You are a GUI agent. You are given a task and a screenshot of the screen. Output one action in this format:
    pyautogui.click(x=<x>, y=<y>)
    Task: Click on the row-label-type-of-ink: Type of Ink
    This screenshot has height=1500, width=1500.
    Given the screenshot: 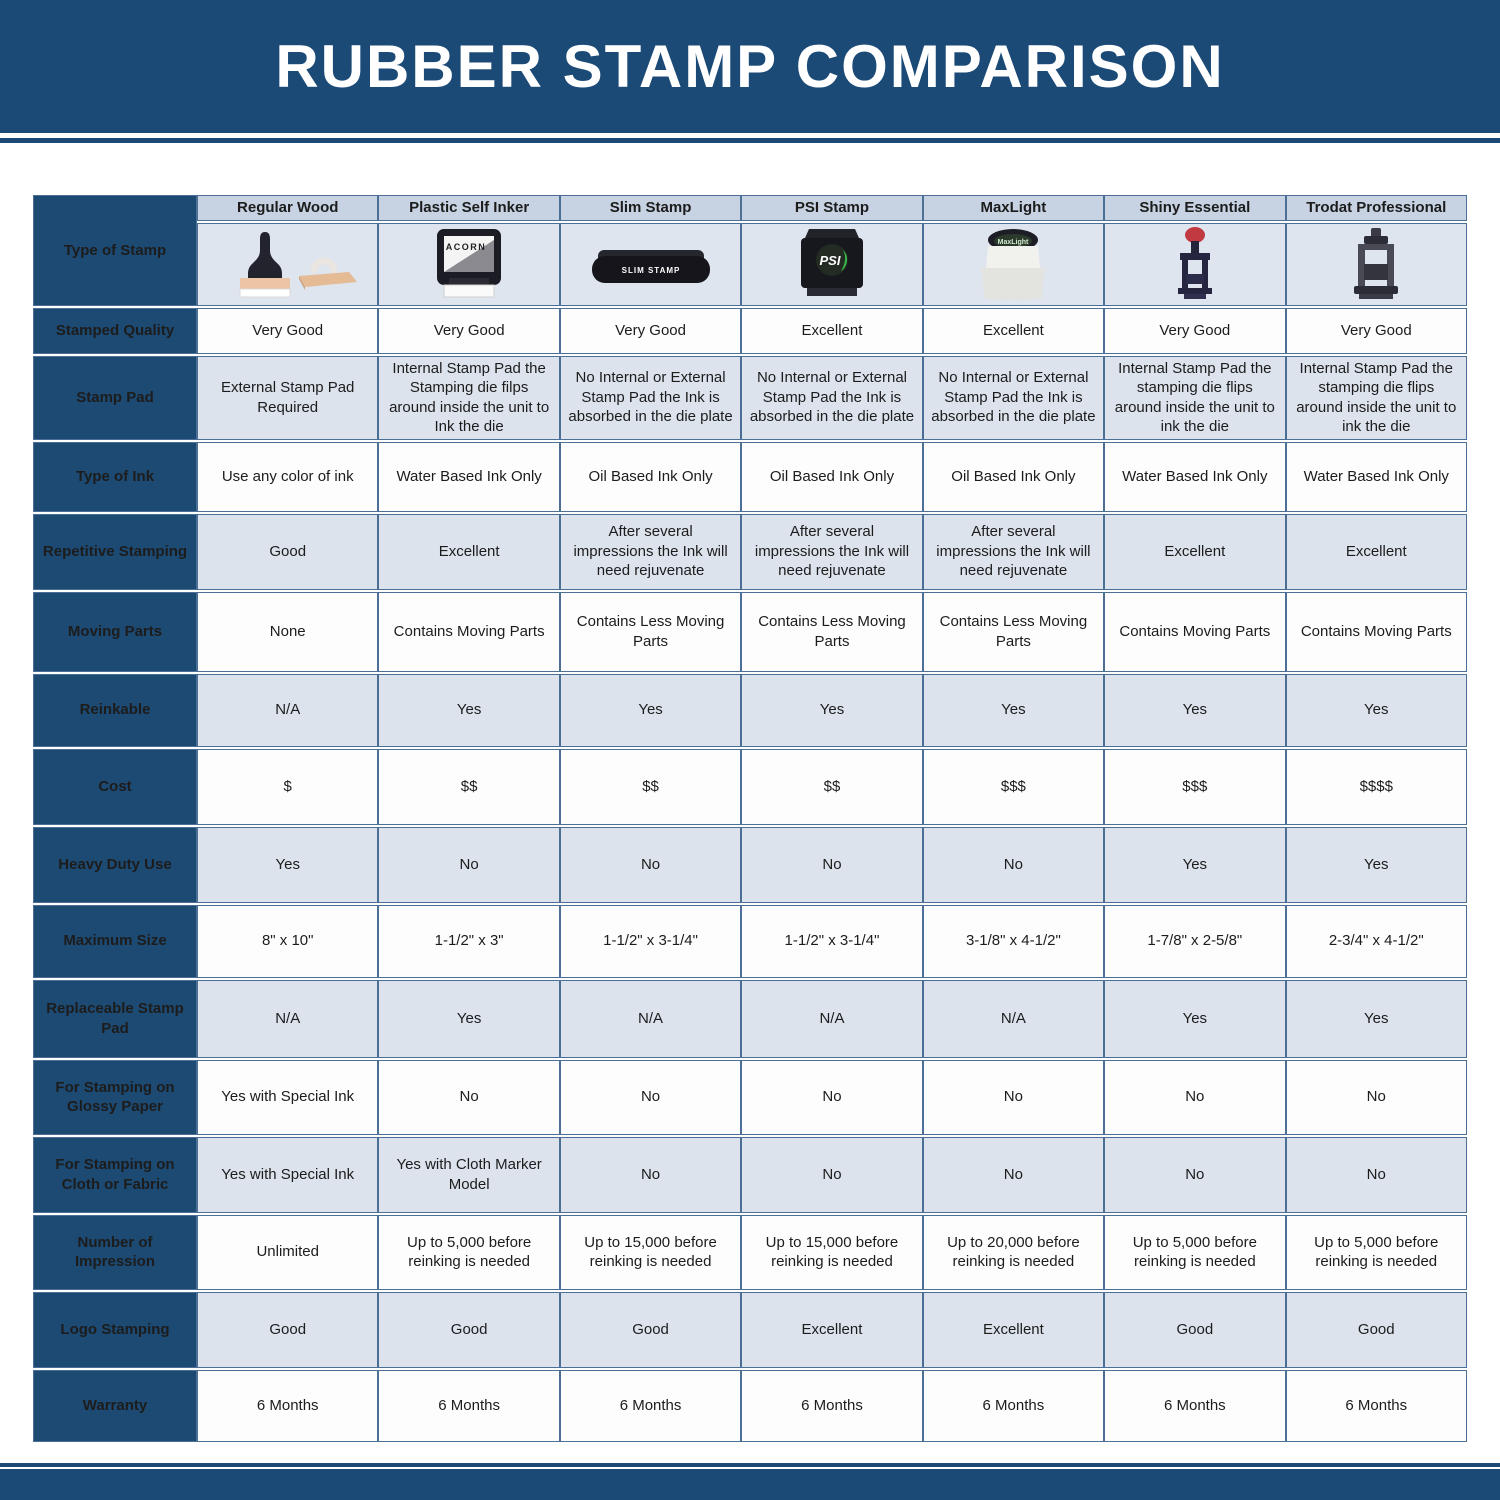 What is the action you would take?
    pyautogui.click(x=115, y=476)
    